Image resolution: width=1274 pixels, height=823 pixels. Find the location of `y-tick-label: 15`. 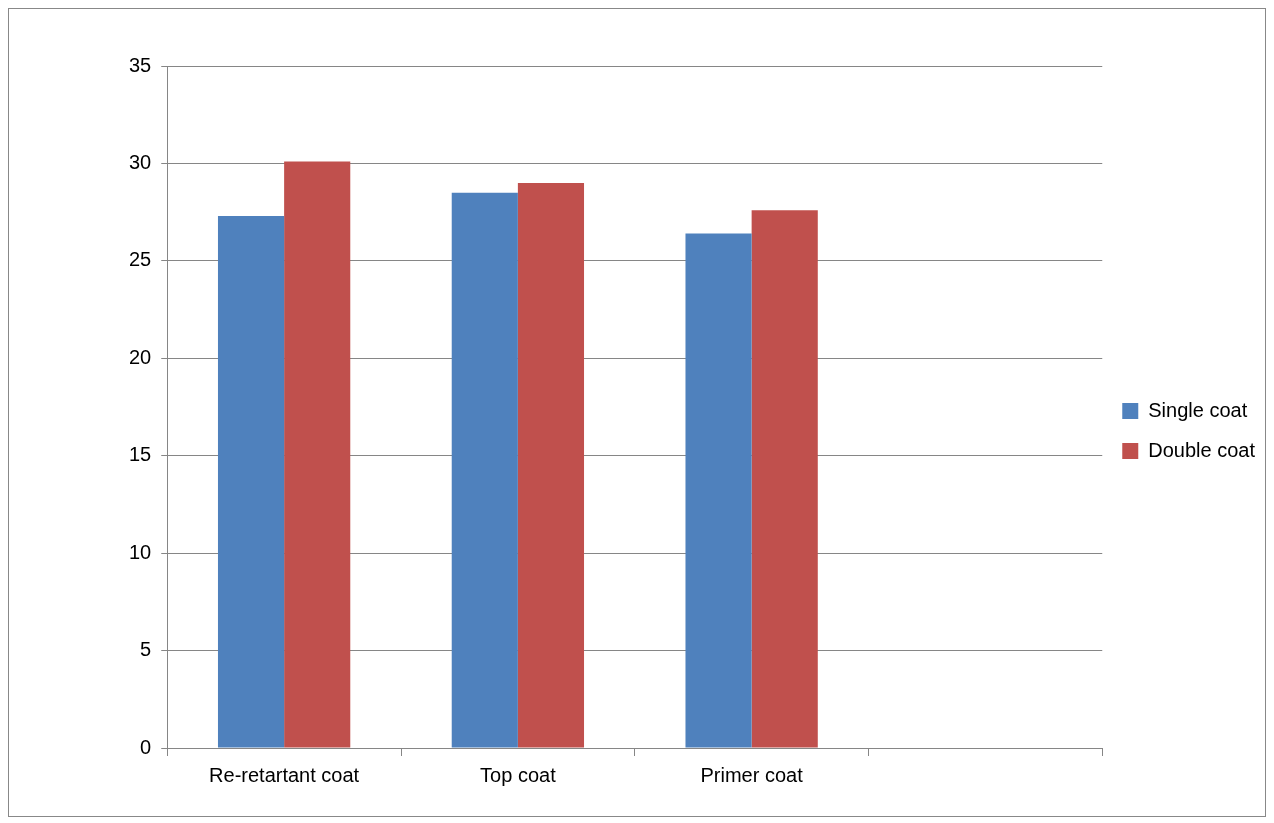

y-tick-label: 15 is located at coordinates (140, 454).